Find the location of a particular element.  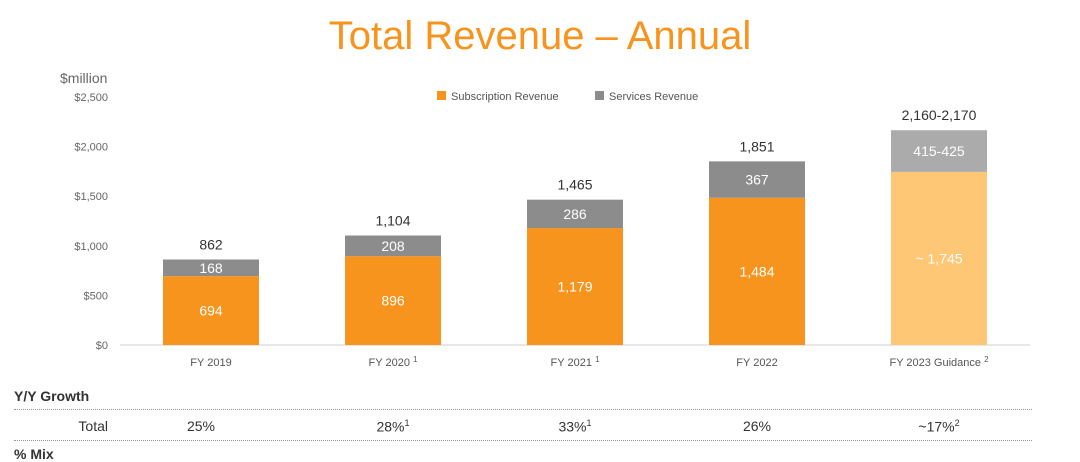

services-value-label: 286 is located at coordinates (575, 214).